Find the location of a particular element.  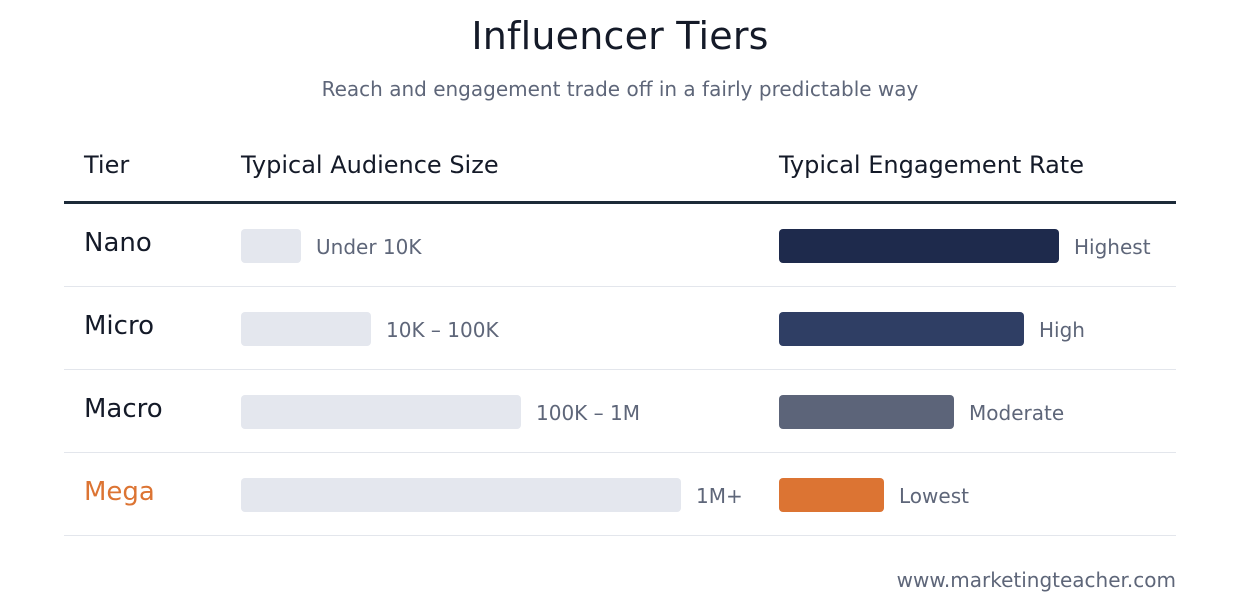

header-audience: Typical Audience Size is located at coordinates (370, 165).